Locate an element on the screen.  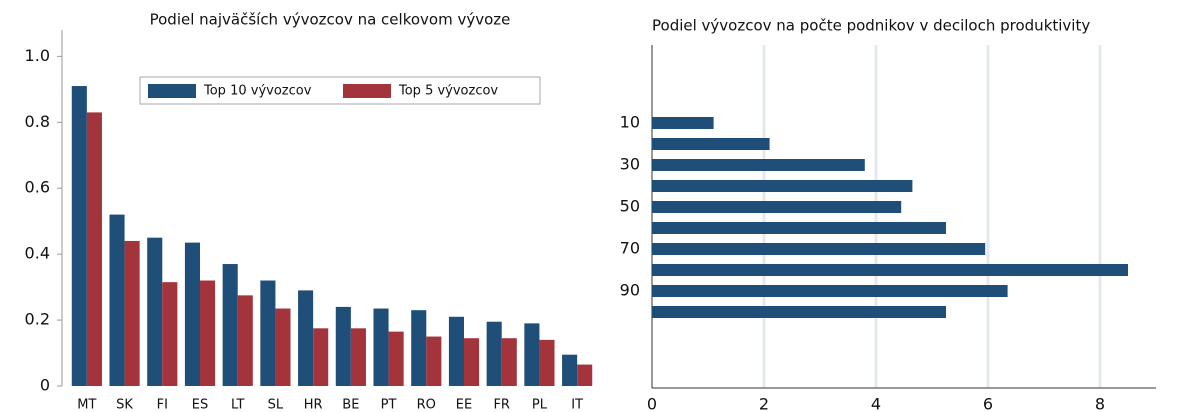
y-tick-label: 0.4 is located at coordinates (37, 253).